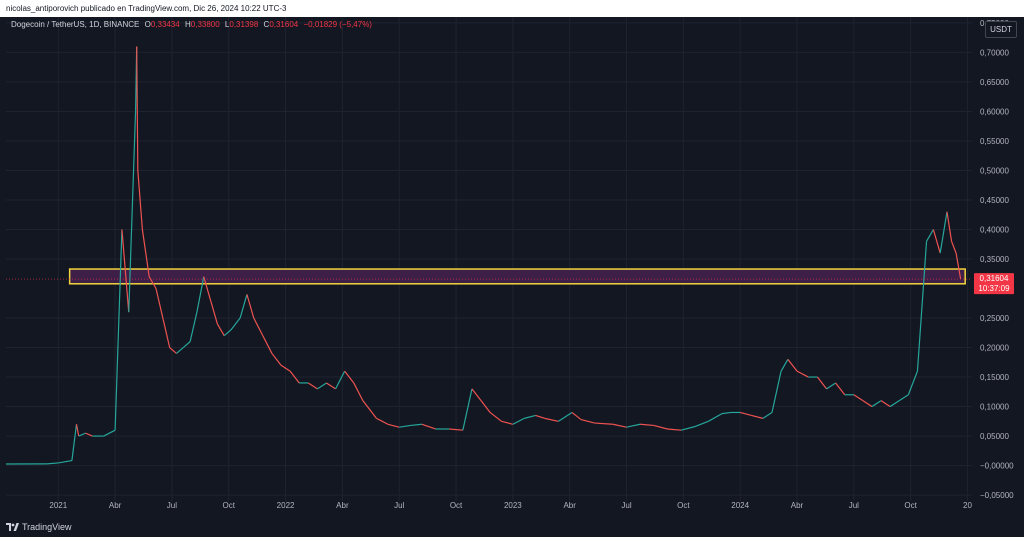  I want to click on close-label: C, so click(266, 24).